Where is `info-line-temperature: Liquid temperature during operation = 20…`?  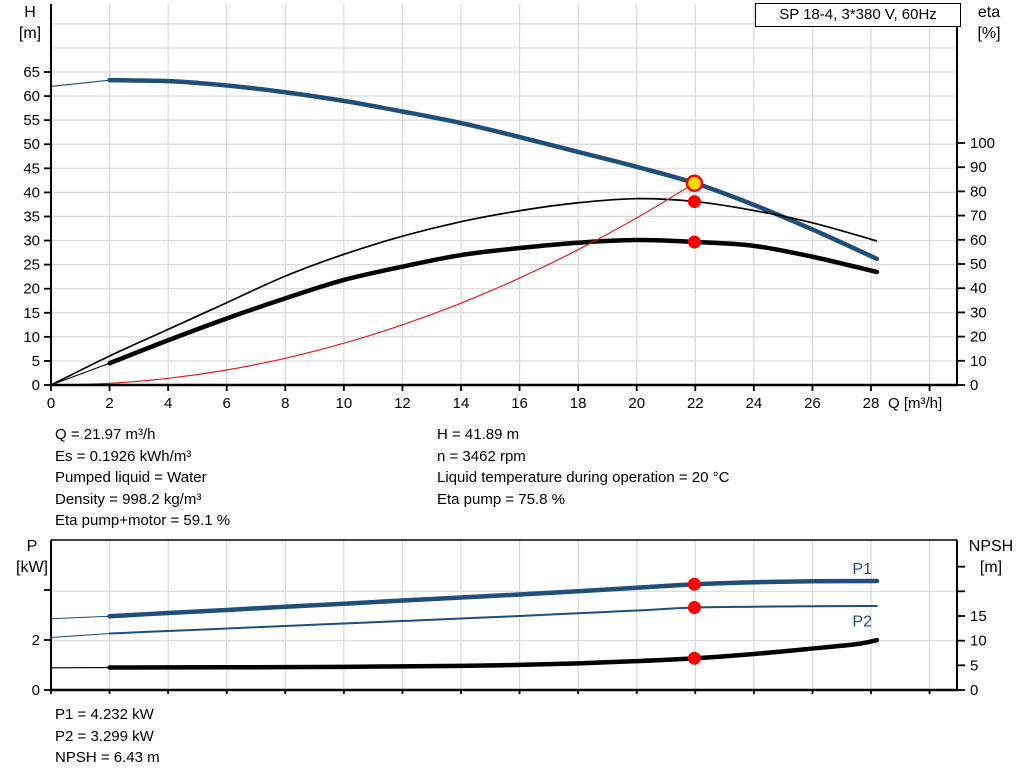
info-line-temperature: Liquid temperature during operation = 20… is located at coordinates (583, 477).